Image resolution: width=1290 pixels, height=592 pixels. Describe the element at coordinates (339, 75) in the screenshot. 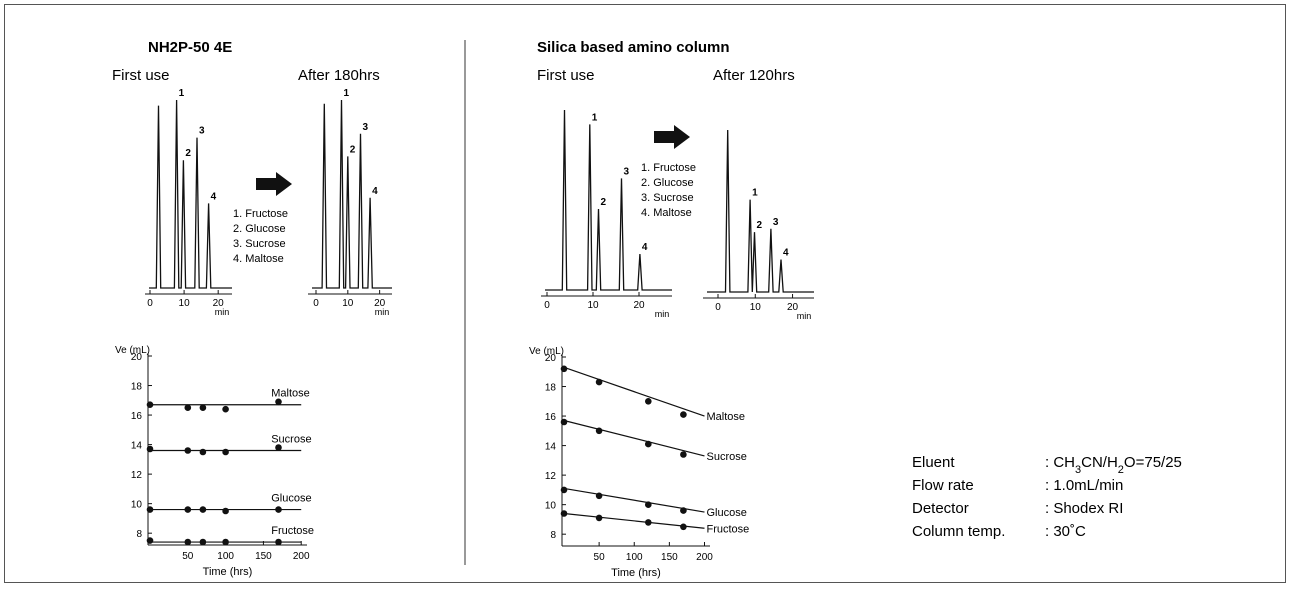

I see `left-after-label: After 180hrs` at that location.